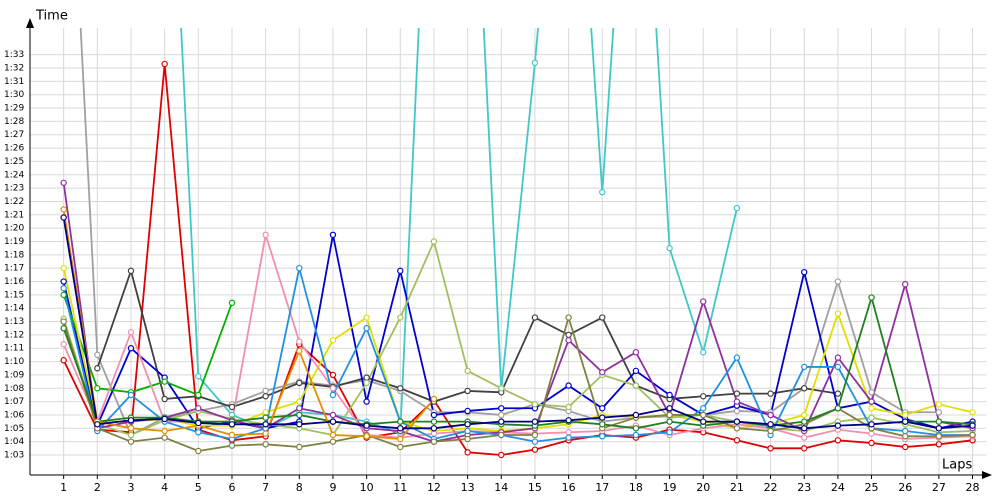 Image resolution: width=1000 pixels, height=500 pixels. Describe the element at coordinates (265, 487) in the screenshot. I see `x-tick-label: 7` at that location.